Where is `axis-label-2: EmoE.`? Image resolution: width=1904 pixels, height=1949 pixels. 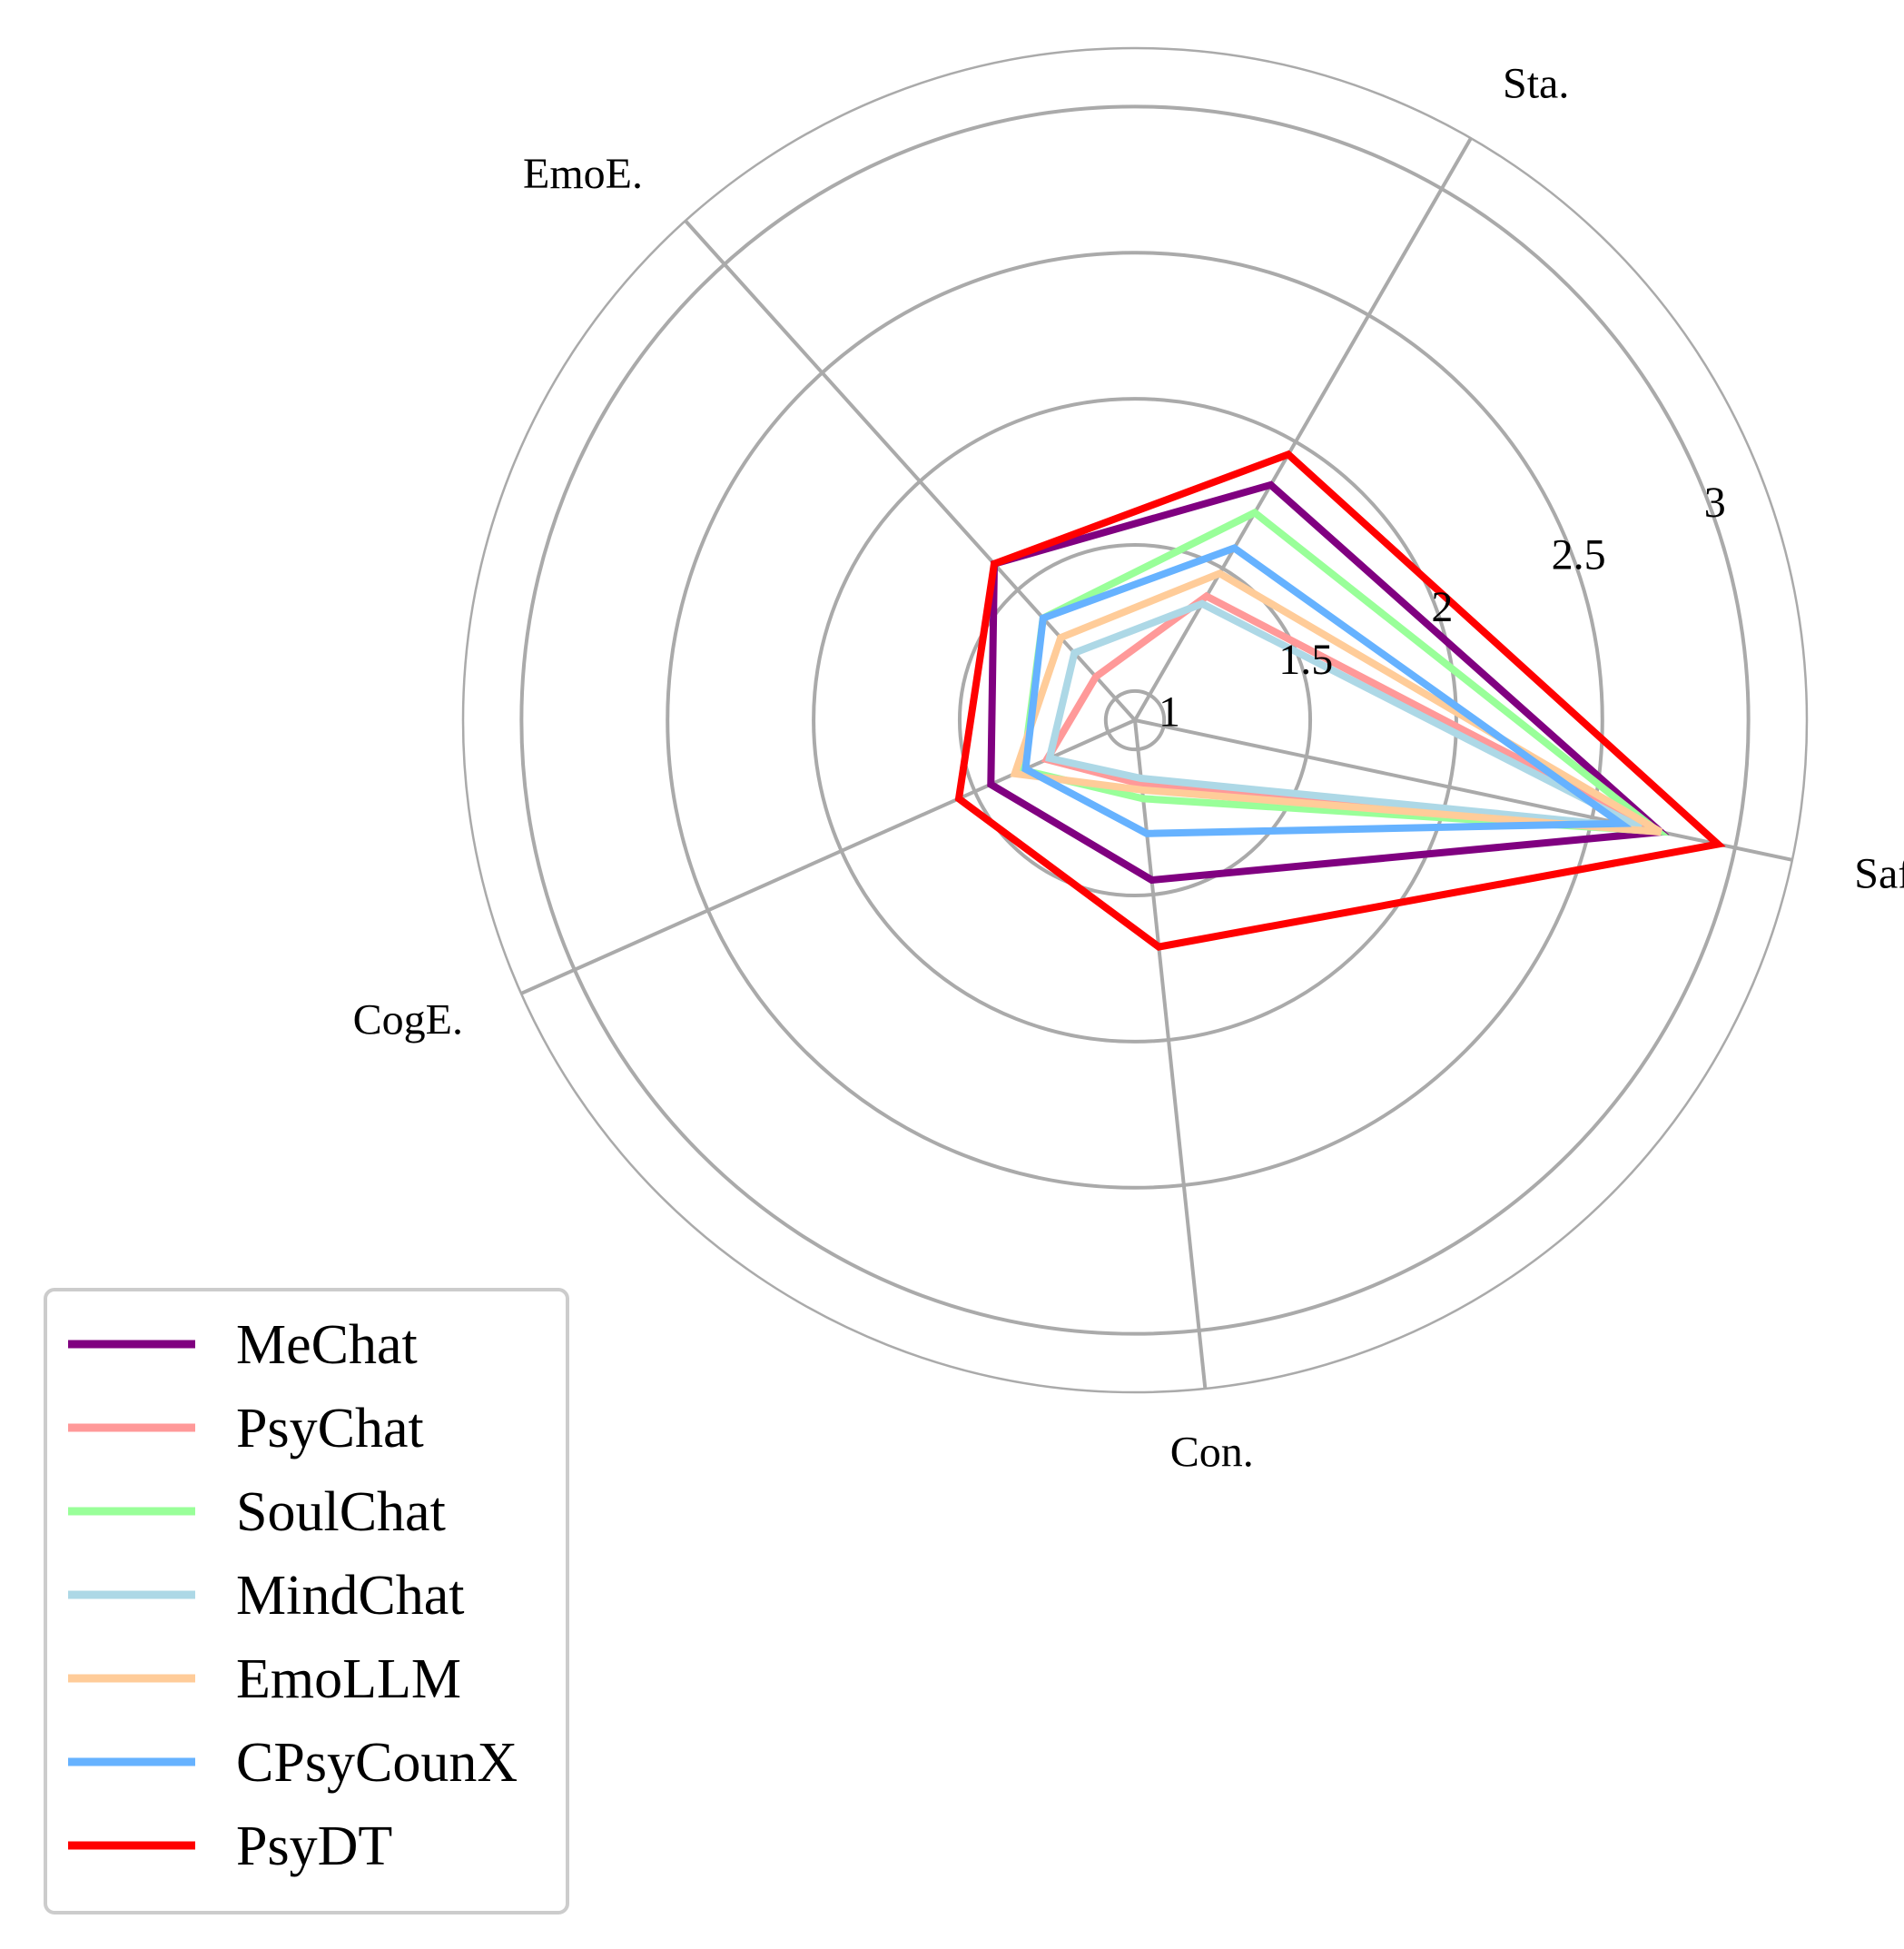
axis-label-2: EmoE. is located at coordinates (583, 174).